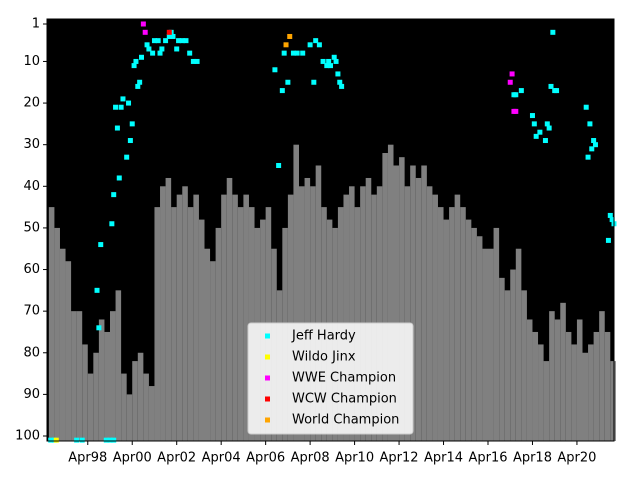 This screenshot has height=484, width=640. Describe the element at coordinates (344, 378) in the screenshot. I see `legend-label: WWE Champion` at that location.